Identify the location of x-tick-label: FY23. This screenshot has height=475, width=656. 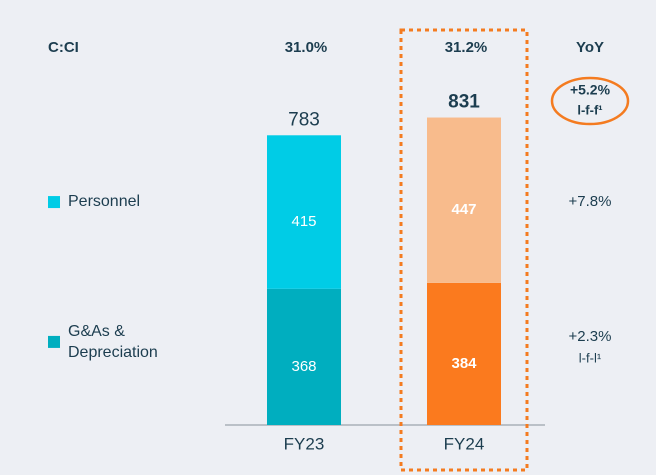
(304, 443).